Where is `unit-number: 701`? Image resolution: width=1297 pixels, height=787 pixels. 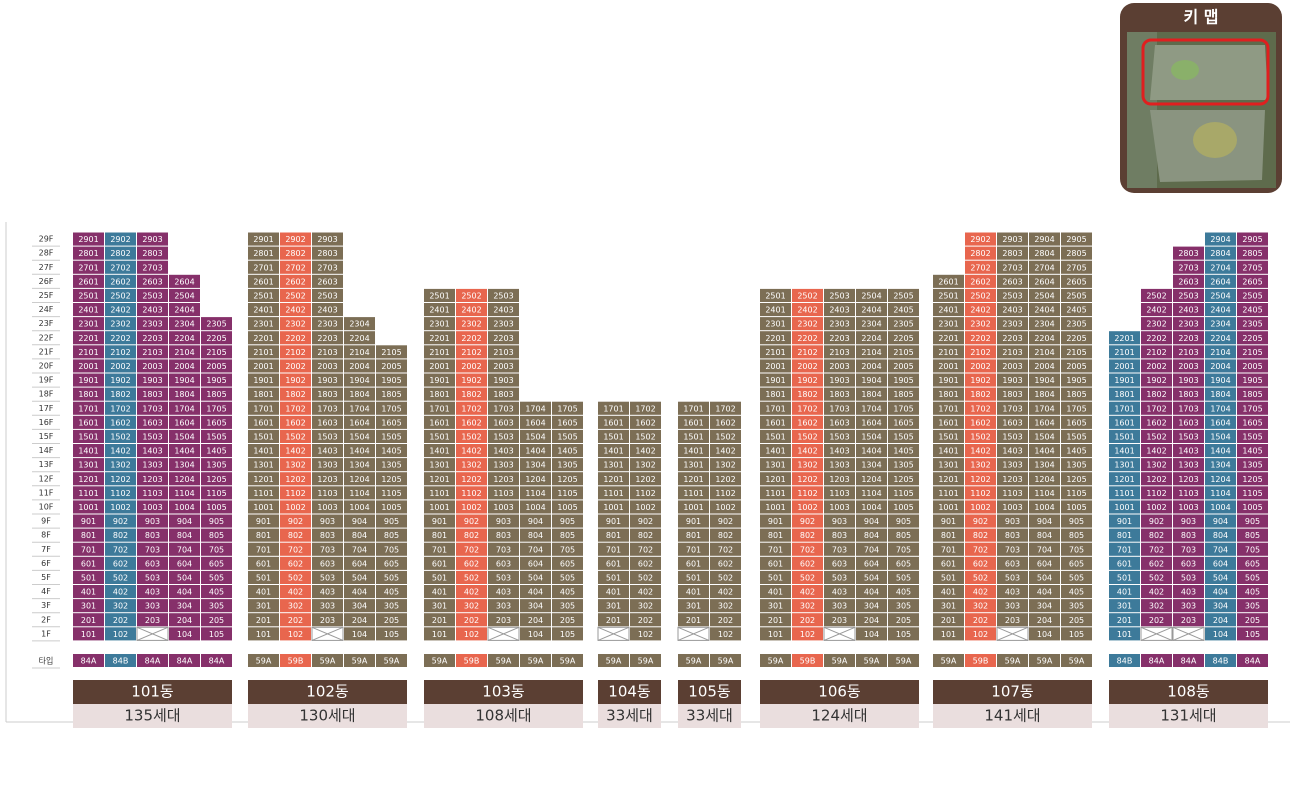 unit-number: 701 is located at coordinates (439, 549).